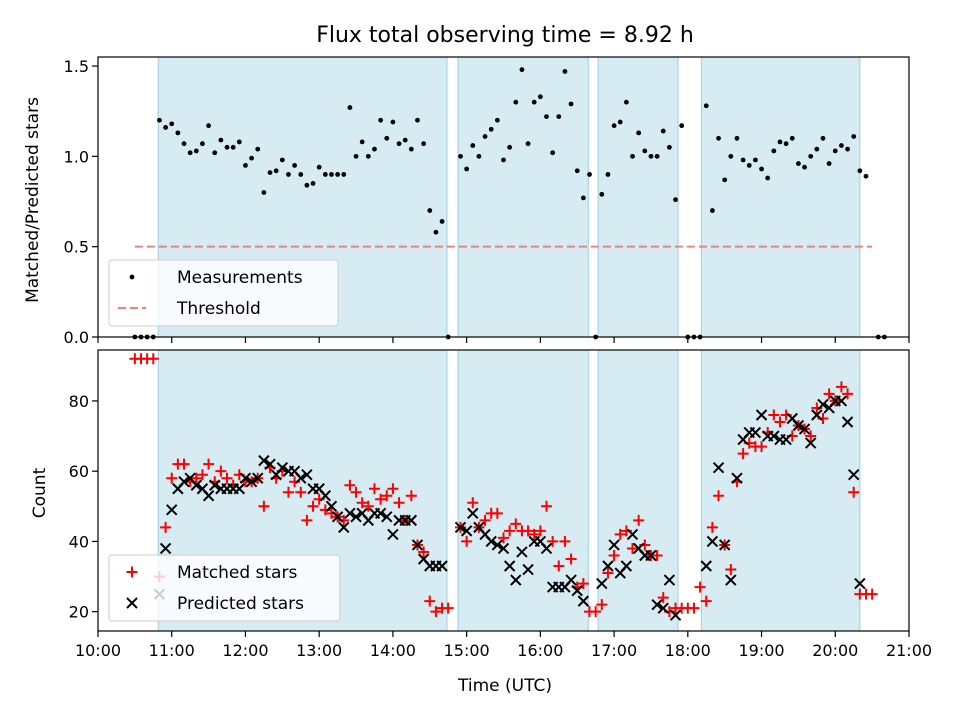 The image size is (960, 720). Describe the element at coordinates (76, 337) in the screenshot. I see `y-tick-label: 0.0` at that location.